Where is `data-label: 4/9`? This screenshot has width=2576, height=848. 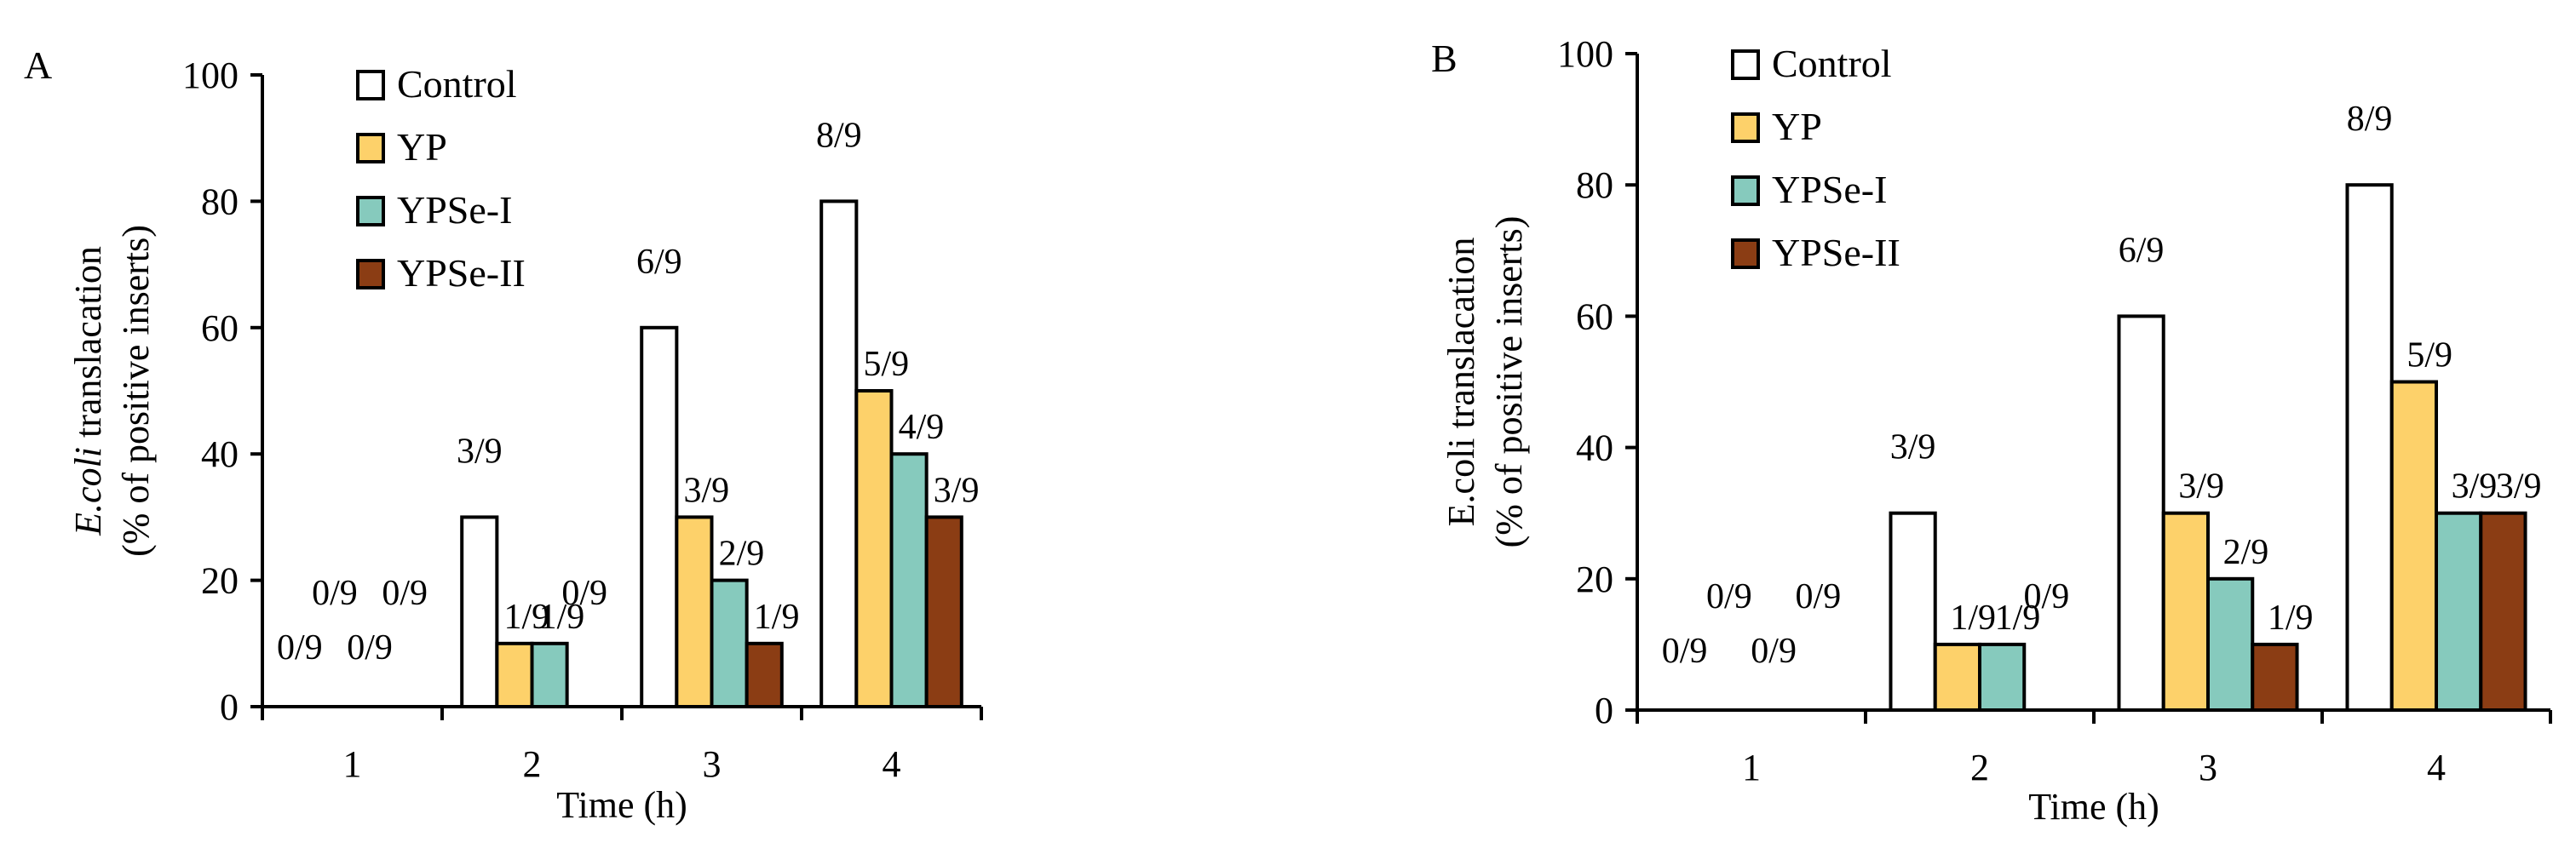
data-label: 4/9 is located at coordinates (922, 428).